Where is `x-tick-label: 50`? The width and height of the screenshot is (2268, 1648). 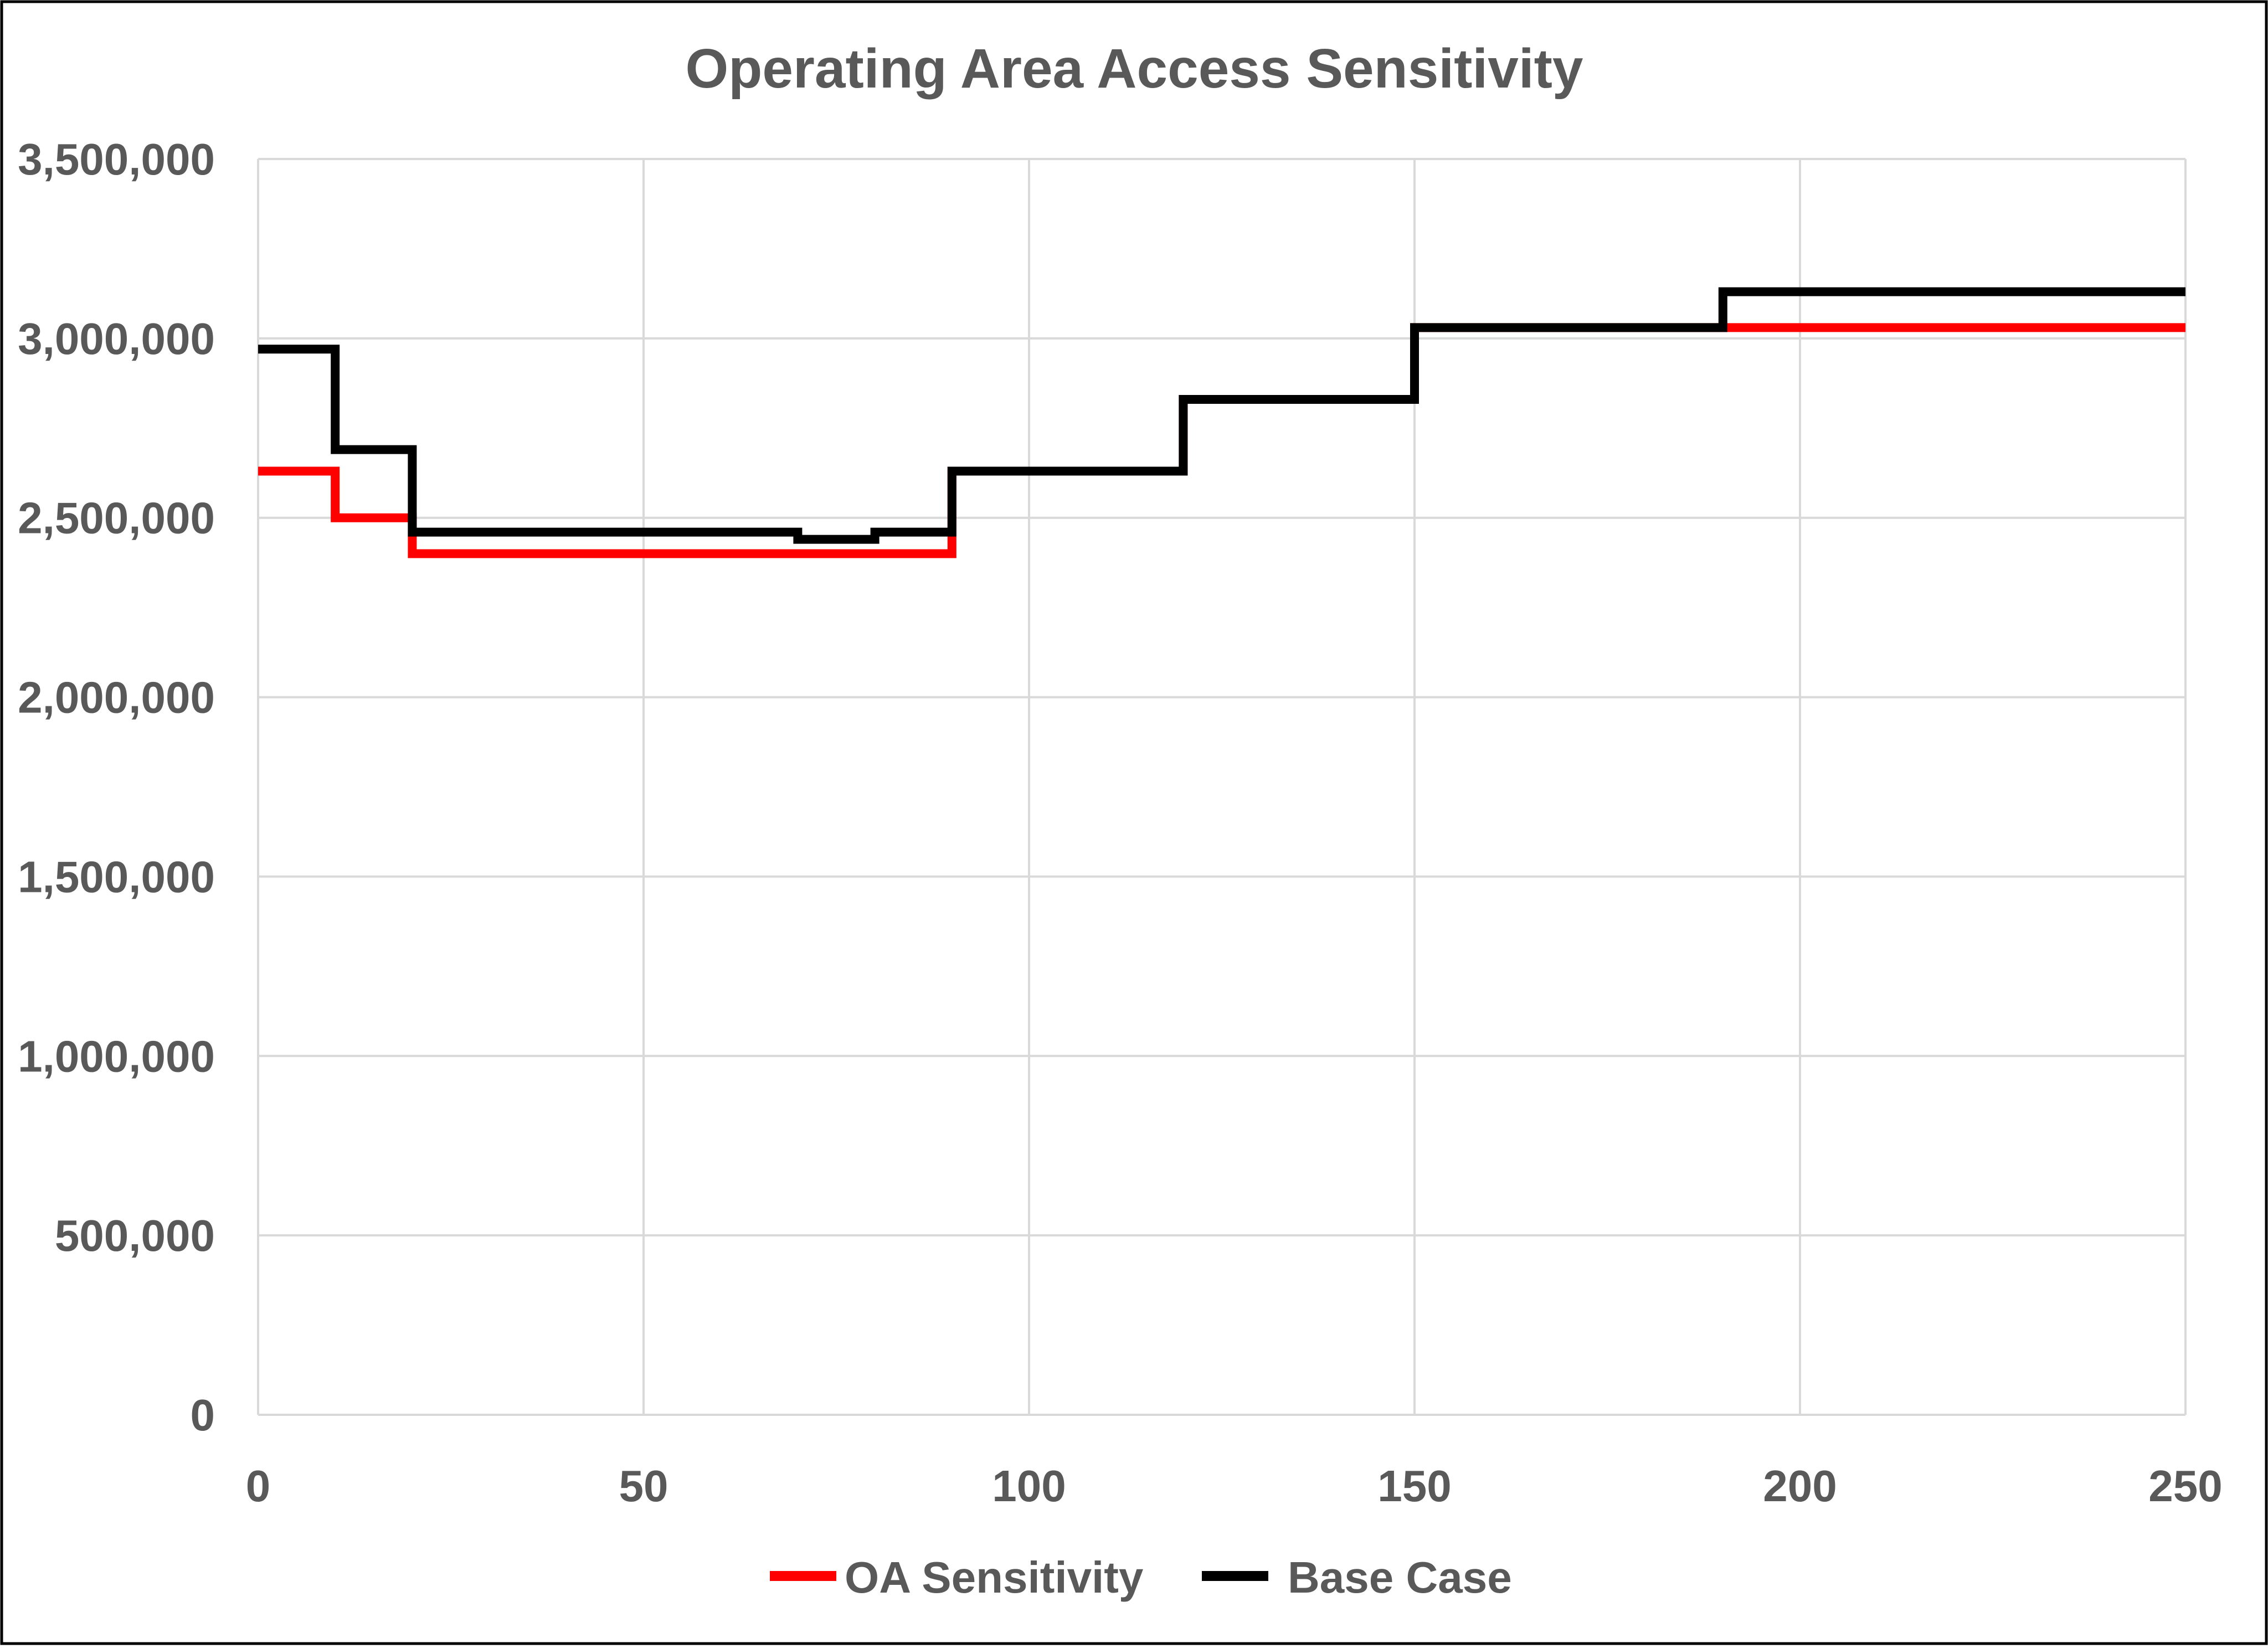
x-tick-label: 50 is located at coordinates (643, 1486).